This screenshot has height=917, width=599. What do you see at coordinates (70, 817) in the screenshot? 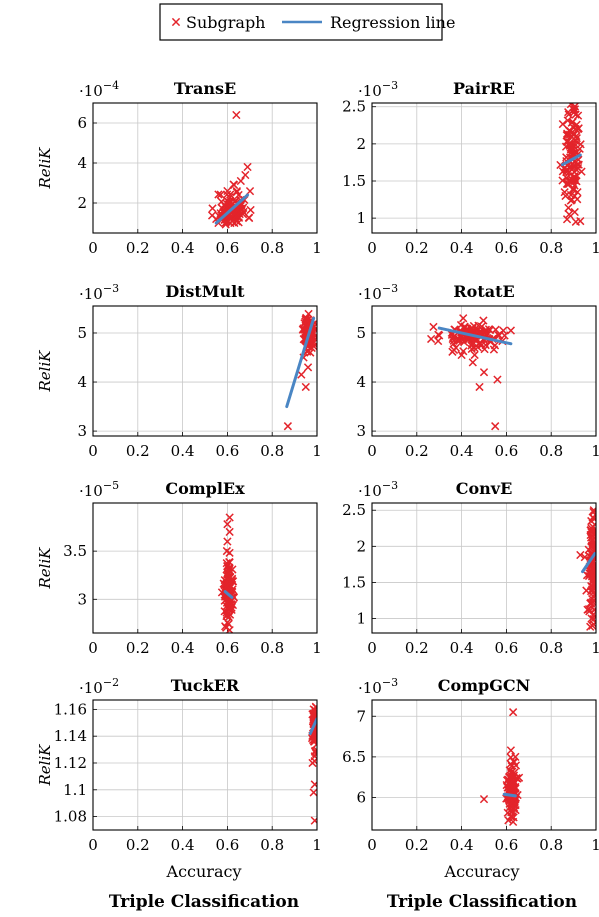
I see `y-tick-label: 1.08` at bounding box center [70, 817].